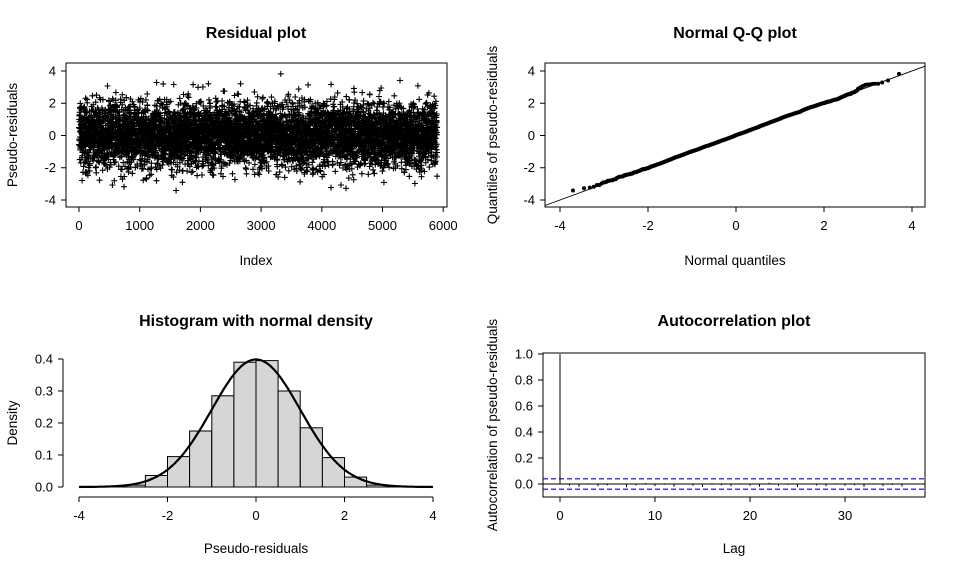 This screenshot has height=576, width=960. What do you see at coordinates (524, 405) in the screenshot?
I see `tick-label: 0.6` at bounding box center [524, 405].